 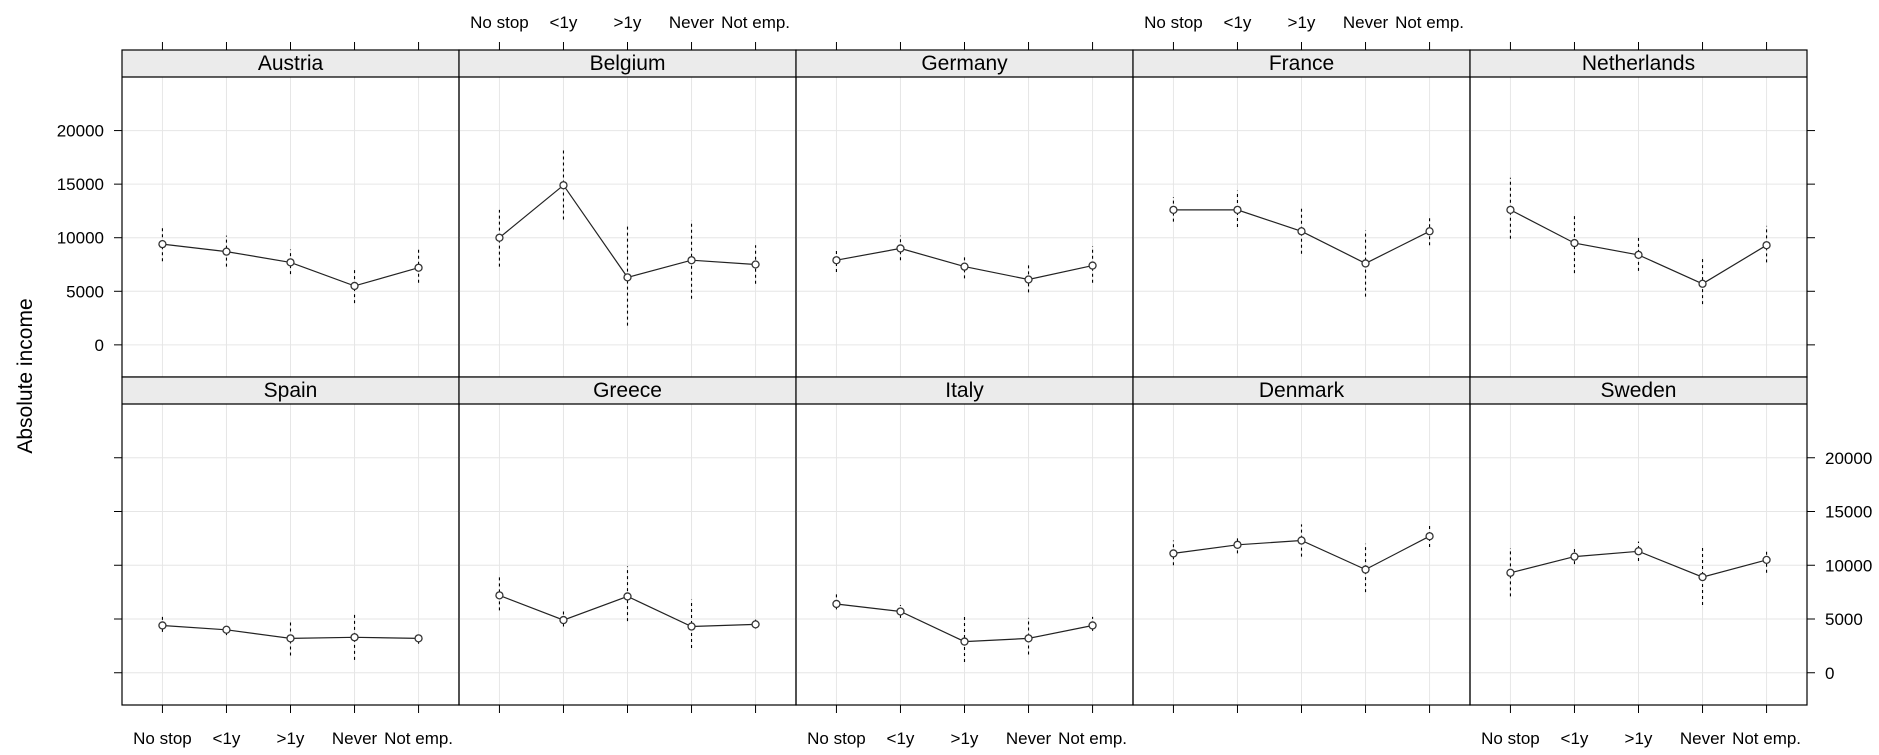 What do you see at coordinates (627, 213) in the screenshot?
I see `panel-belgium: Belgium` at bounding box center [627, 213].